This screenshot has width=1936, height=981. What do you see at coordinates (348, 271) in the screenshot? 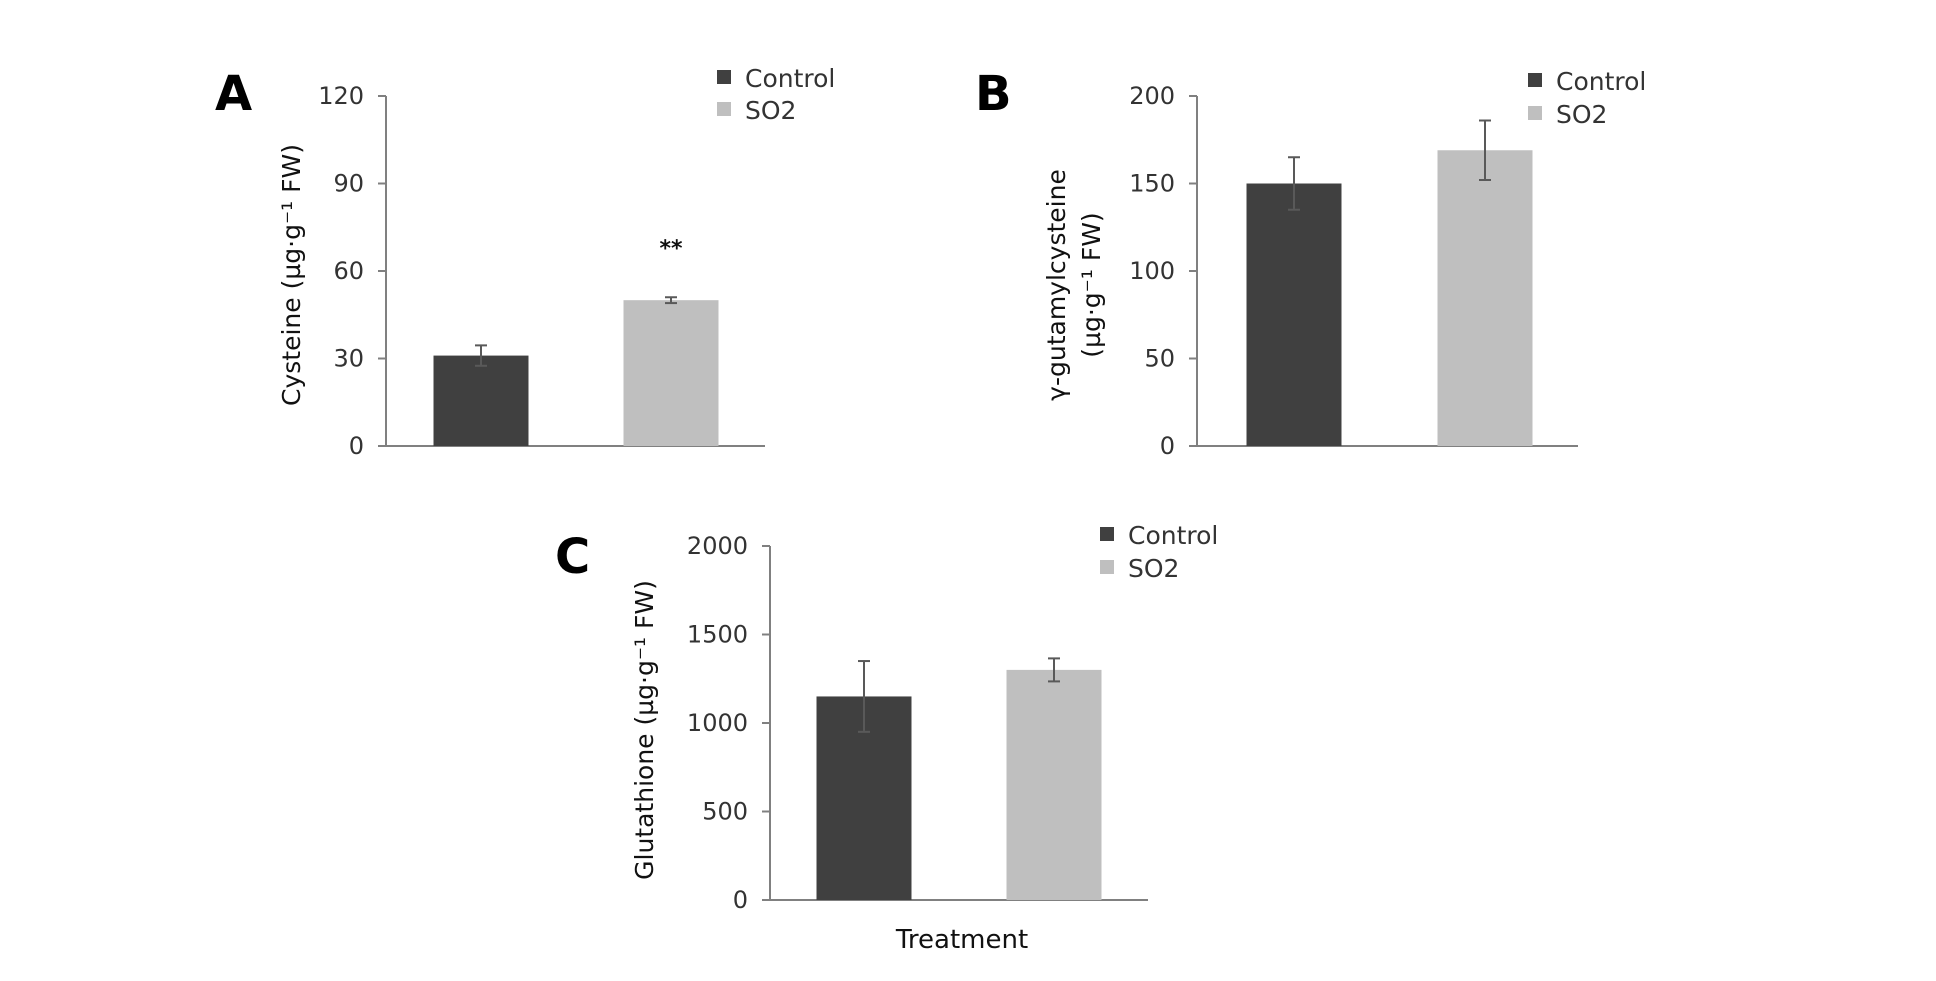
I see `y-tick-label: 60` at bounding box center [348, 271].